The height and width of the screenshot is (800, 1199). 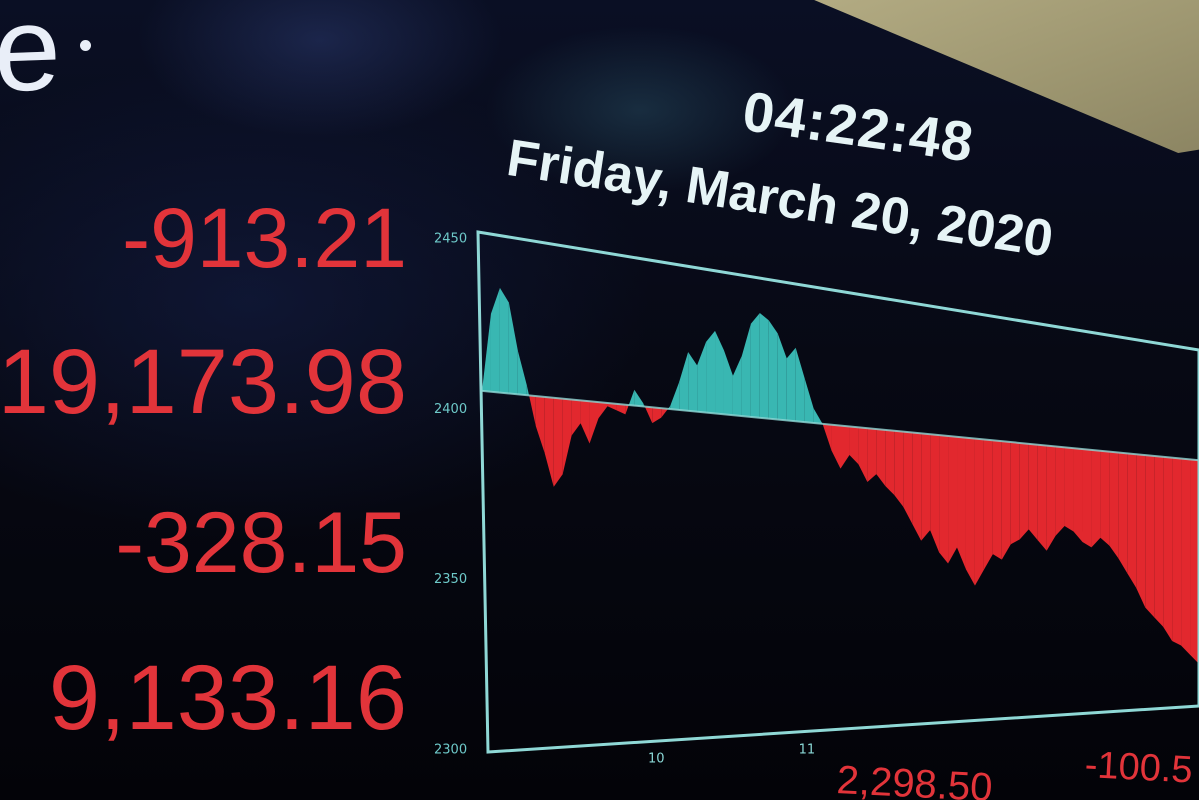 What do you see at coordinates (450, 239) in the screenshot?
I see `y-tick-label: 2450` at bounding box center [450, 239].